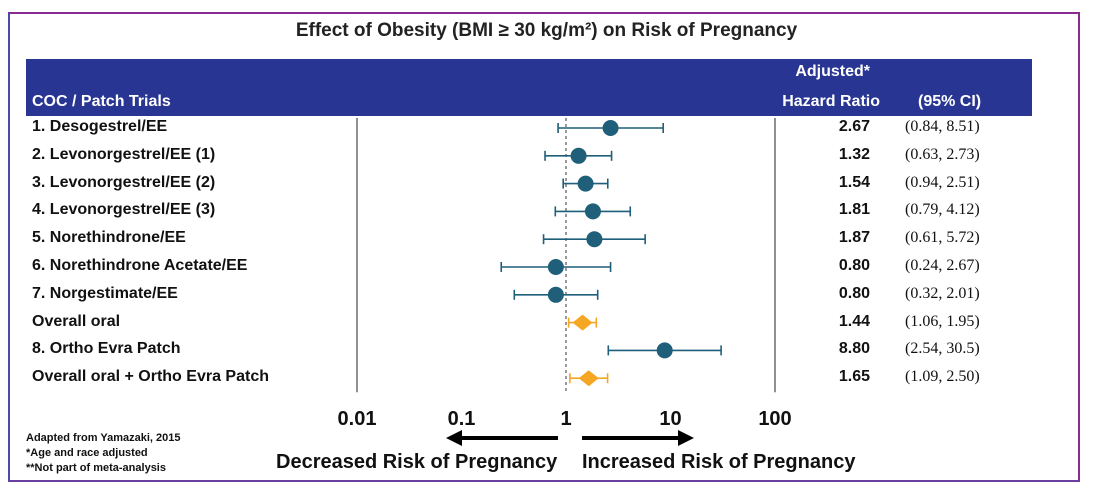  Describe the element at coordinates (831, 101) in the screenshot. I see `header-hr-line2: Hazard Ratio` at that location.